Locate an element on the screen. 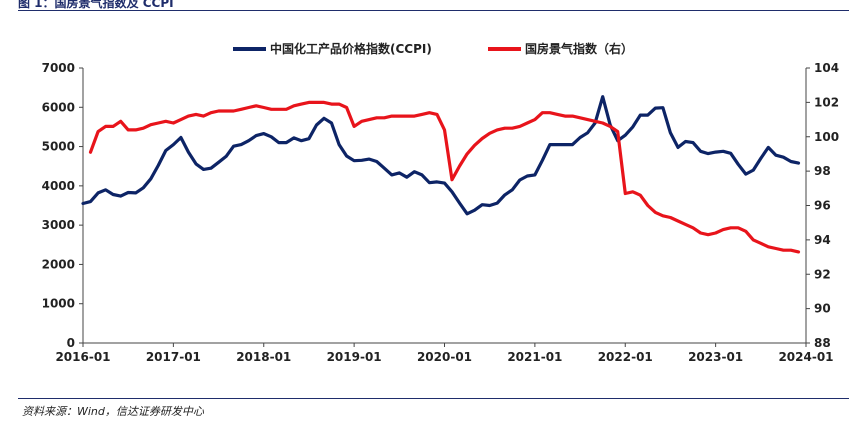 The height and width of the screenshot is (423, 867). x-tick-label: 2024-01 is located at coordinates (805, 357).